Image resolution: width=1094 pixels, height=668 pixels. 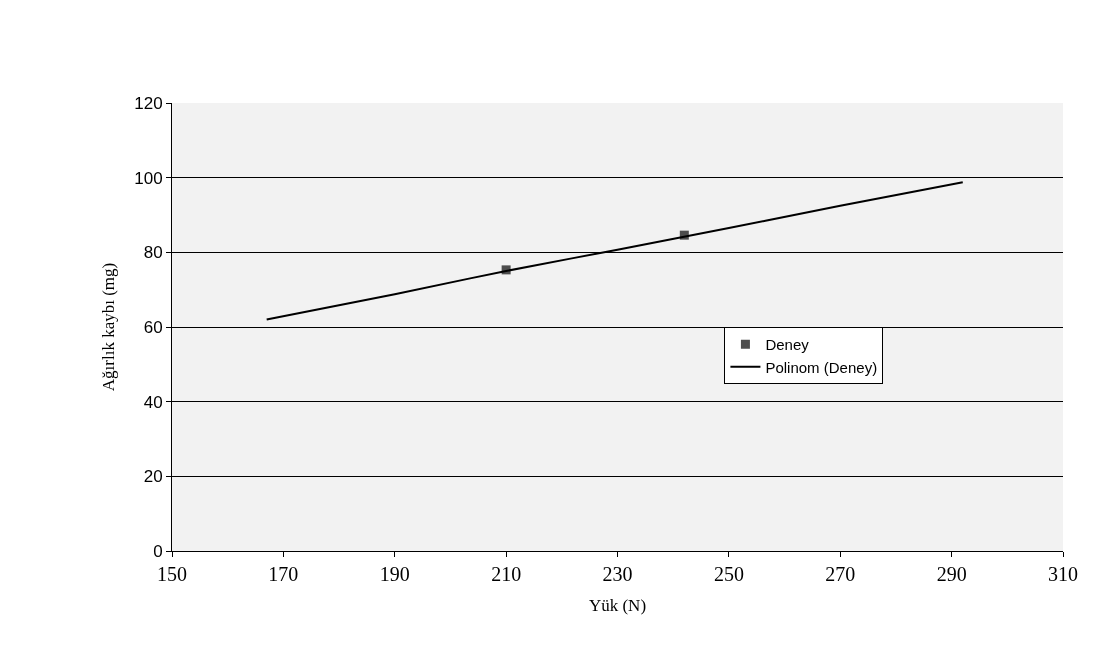 I want to click on y-tick-label: 120, so click(x=148, y=103).